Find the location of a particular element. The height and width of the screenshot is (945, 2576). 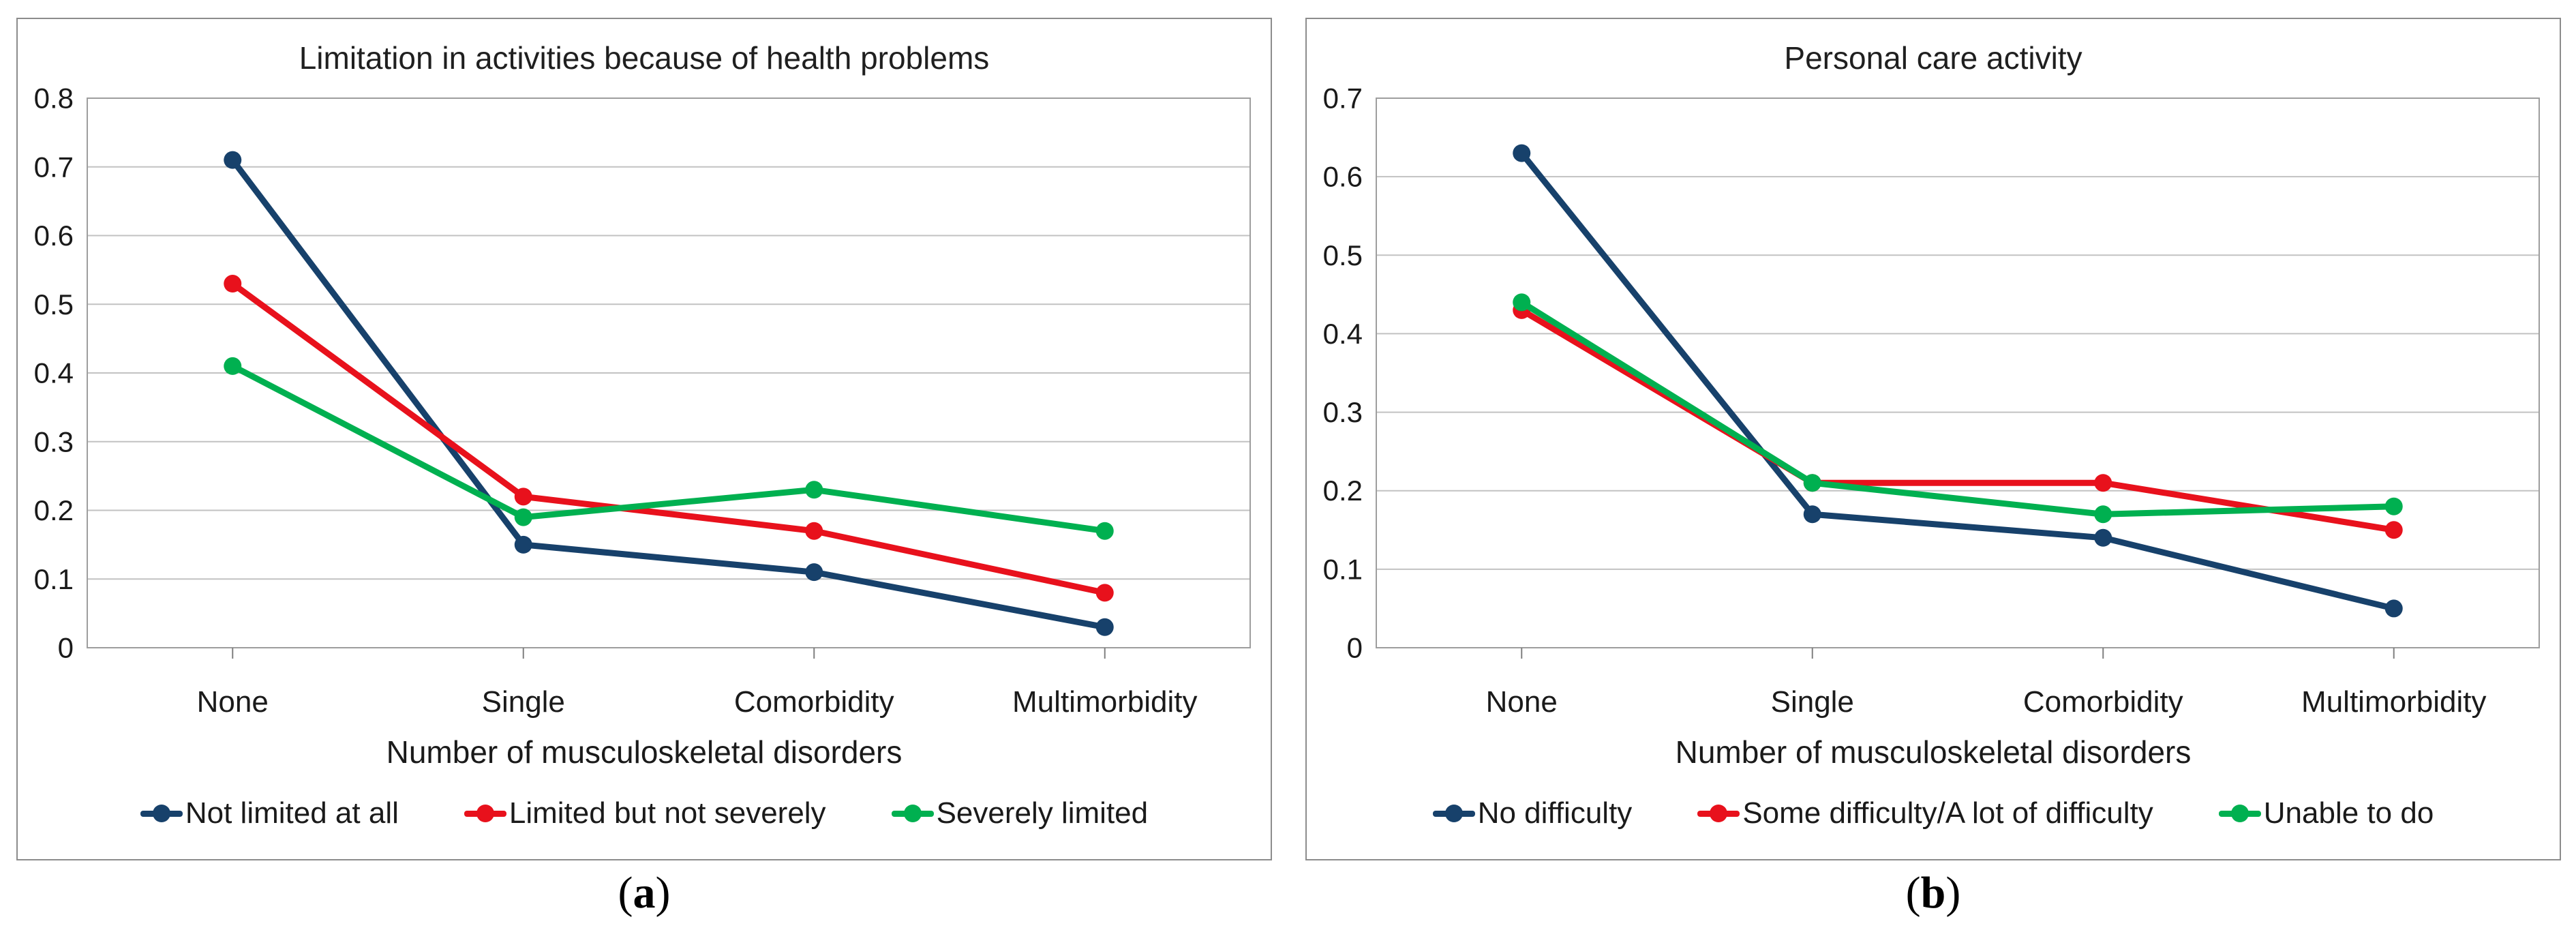

caption-a-letter: a is located at coordinates (644, 893).